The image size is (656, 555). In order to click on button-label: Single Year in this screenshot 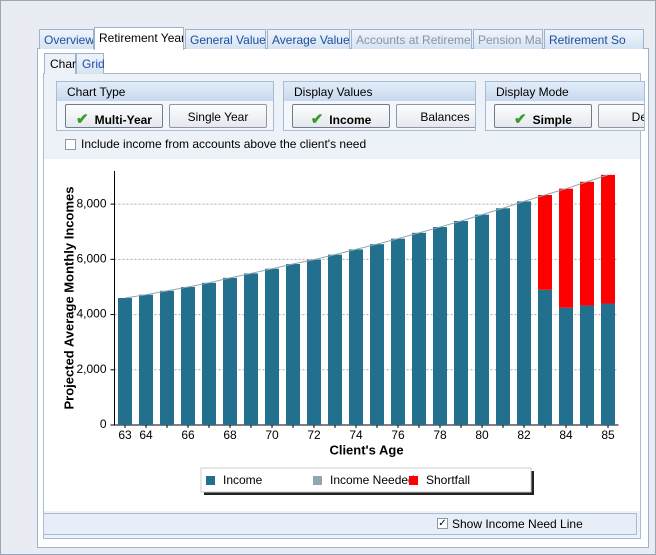, I will do `click(218, 117)`.